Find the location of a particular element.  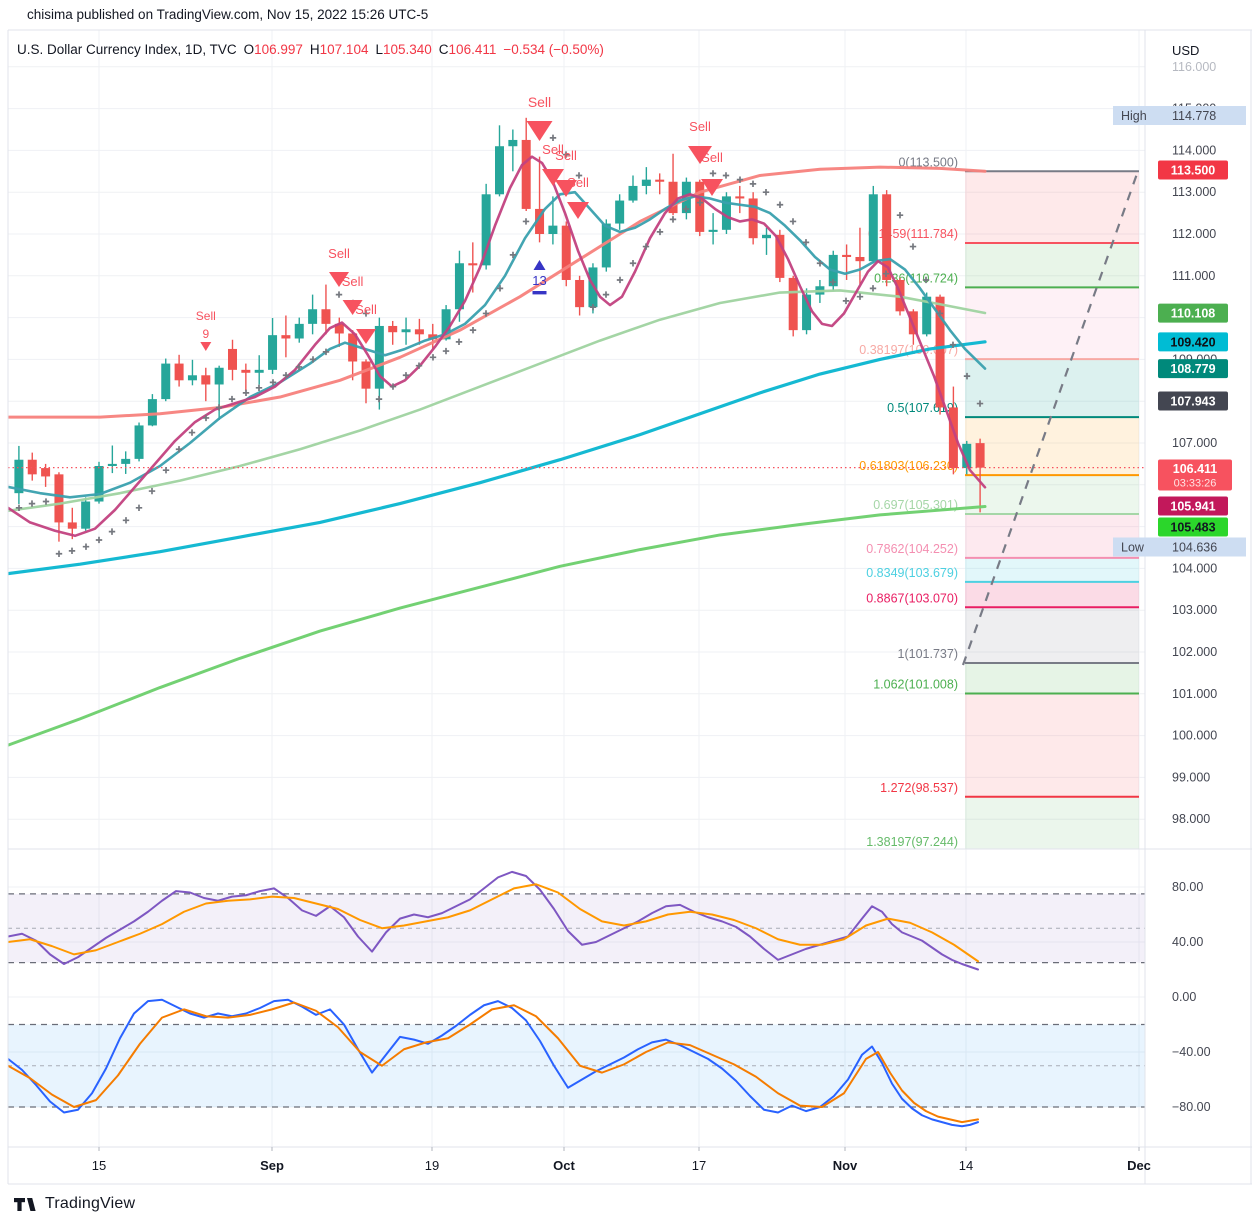

tradingview-logo is located at coordinates (26, 1204).